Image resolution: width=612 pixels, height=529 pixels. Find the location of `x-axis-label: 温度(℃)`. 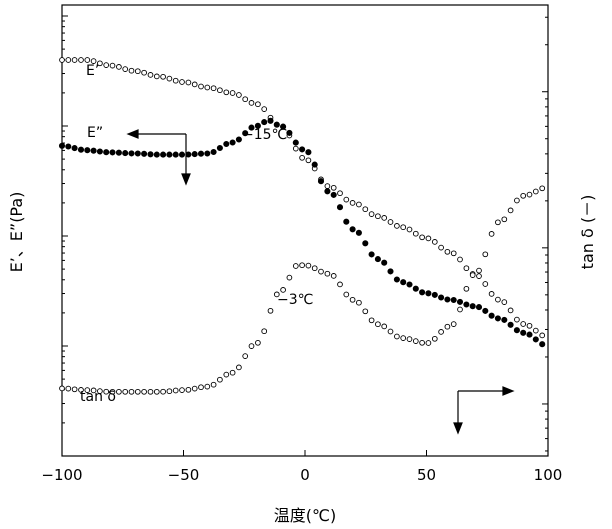

x-axis-label: 温度(℃) is located at coordinates (305, 515).